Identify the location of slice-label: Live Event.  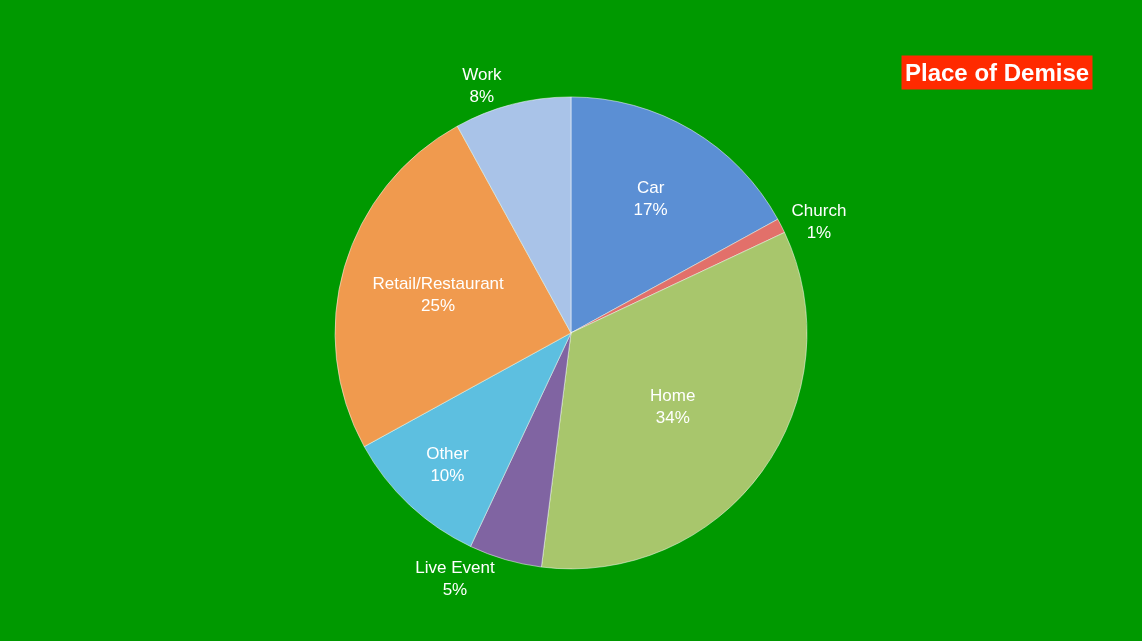
(455, 567).